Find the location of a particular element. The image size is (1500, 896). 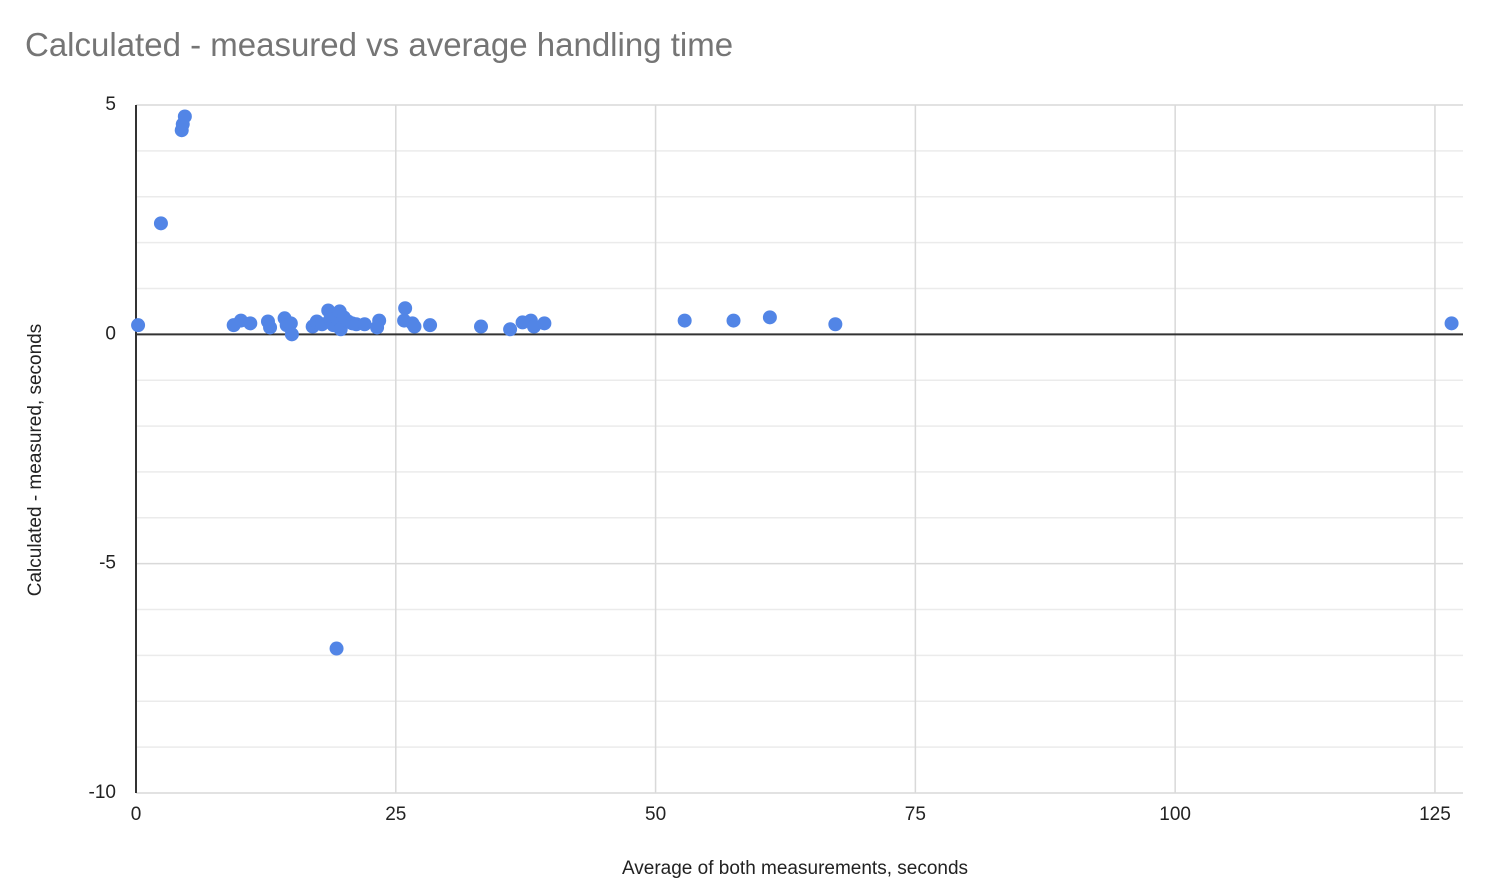

y-tick-label: 5 is located at coordinates (110, 104).